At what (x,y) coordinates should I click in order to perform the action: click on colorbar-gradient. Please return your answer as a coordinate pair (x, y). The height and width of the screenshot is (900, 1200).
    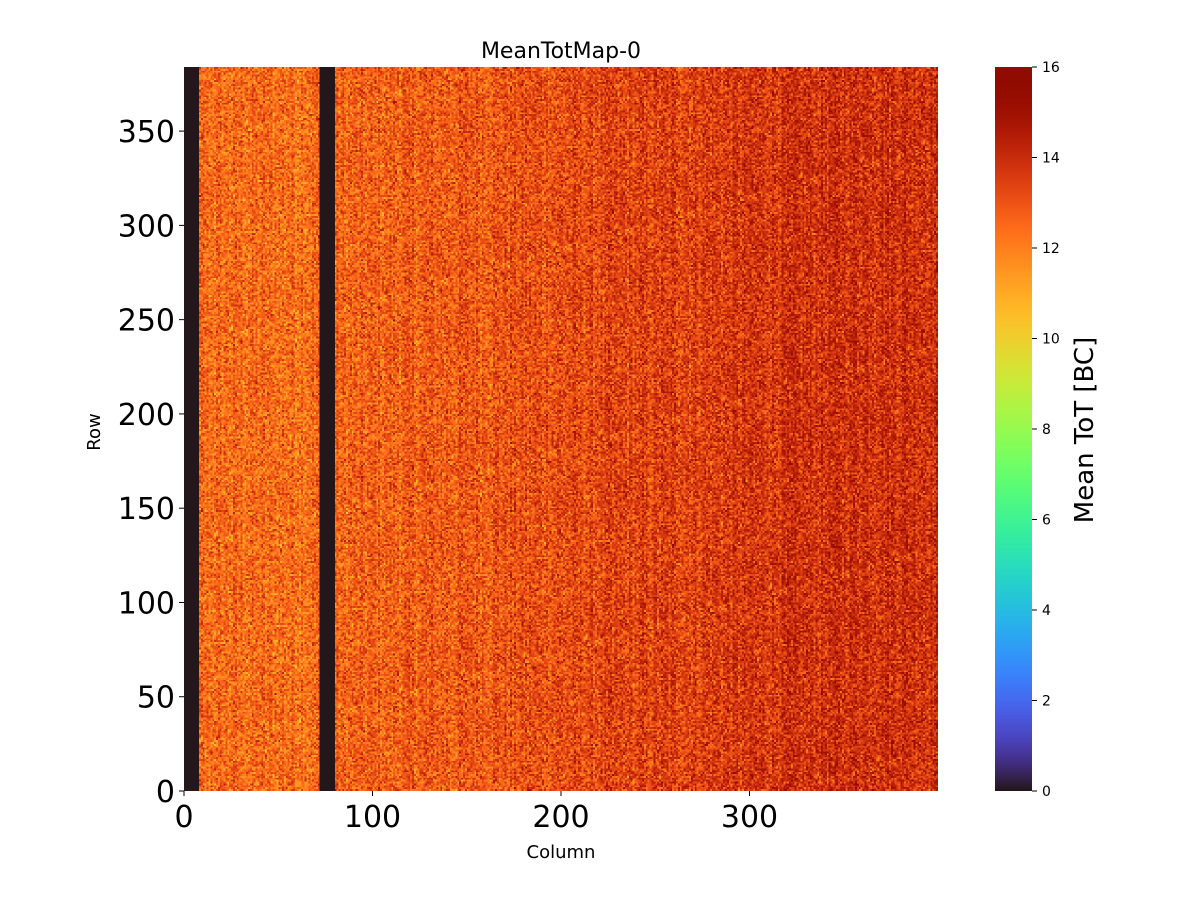
    Looking at the image, I should click on (1013, 429).